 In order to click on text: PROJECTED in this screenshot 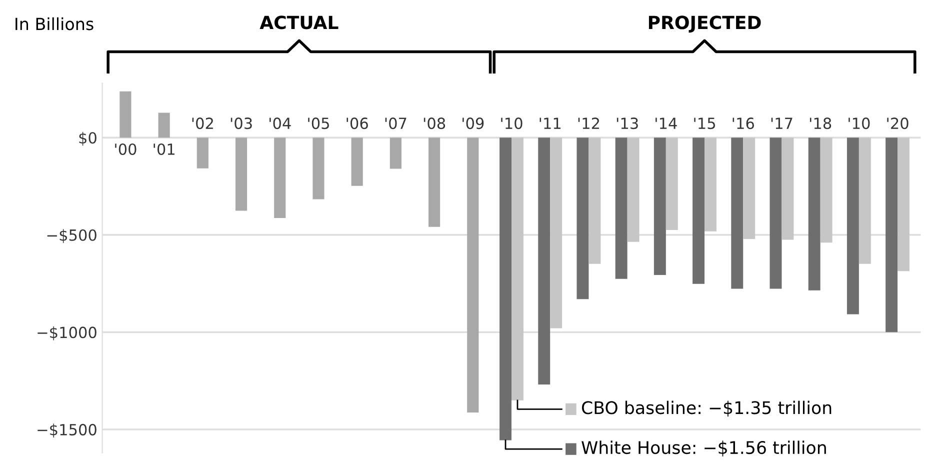, I will do `click(704, 24)`.